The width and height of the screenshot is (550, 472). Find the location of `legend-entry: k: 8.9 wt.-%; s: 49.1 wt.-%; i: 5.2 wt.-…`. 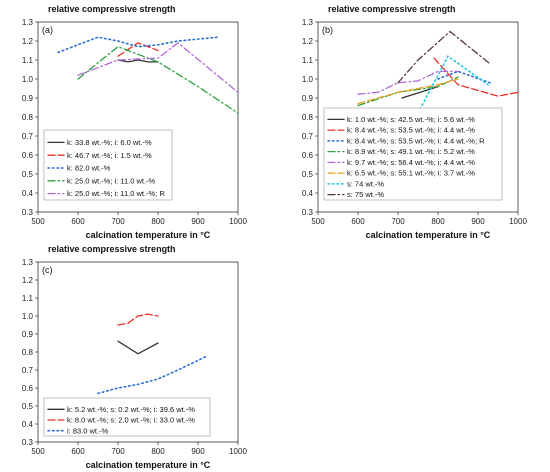

legend-entry: k: 8.9 wt.-%; s: 49.1 wt.-%; i: 5.2 wt.-… is located at coordinates (411, 151).